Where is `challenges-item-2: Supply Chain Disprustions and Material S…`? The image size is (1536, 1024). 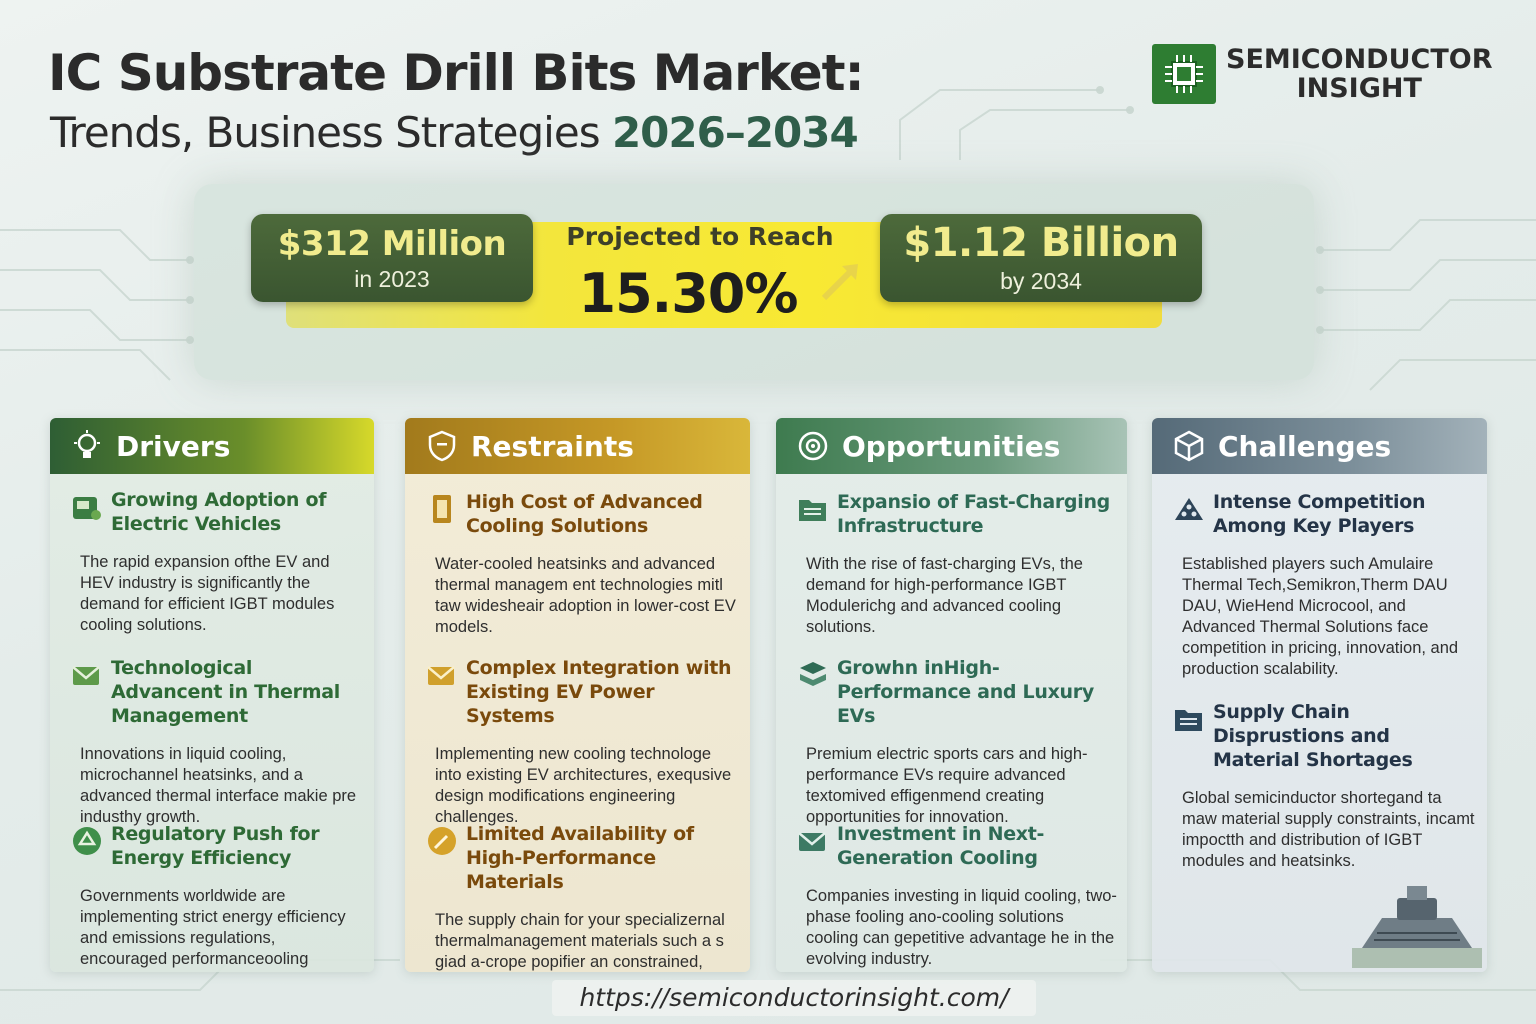
challenges-item-2: Supply Chain Disprustions and Material S… is located at coordinates (1324, 786).